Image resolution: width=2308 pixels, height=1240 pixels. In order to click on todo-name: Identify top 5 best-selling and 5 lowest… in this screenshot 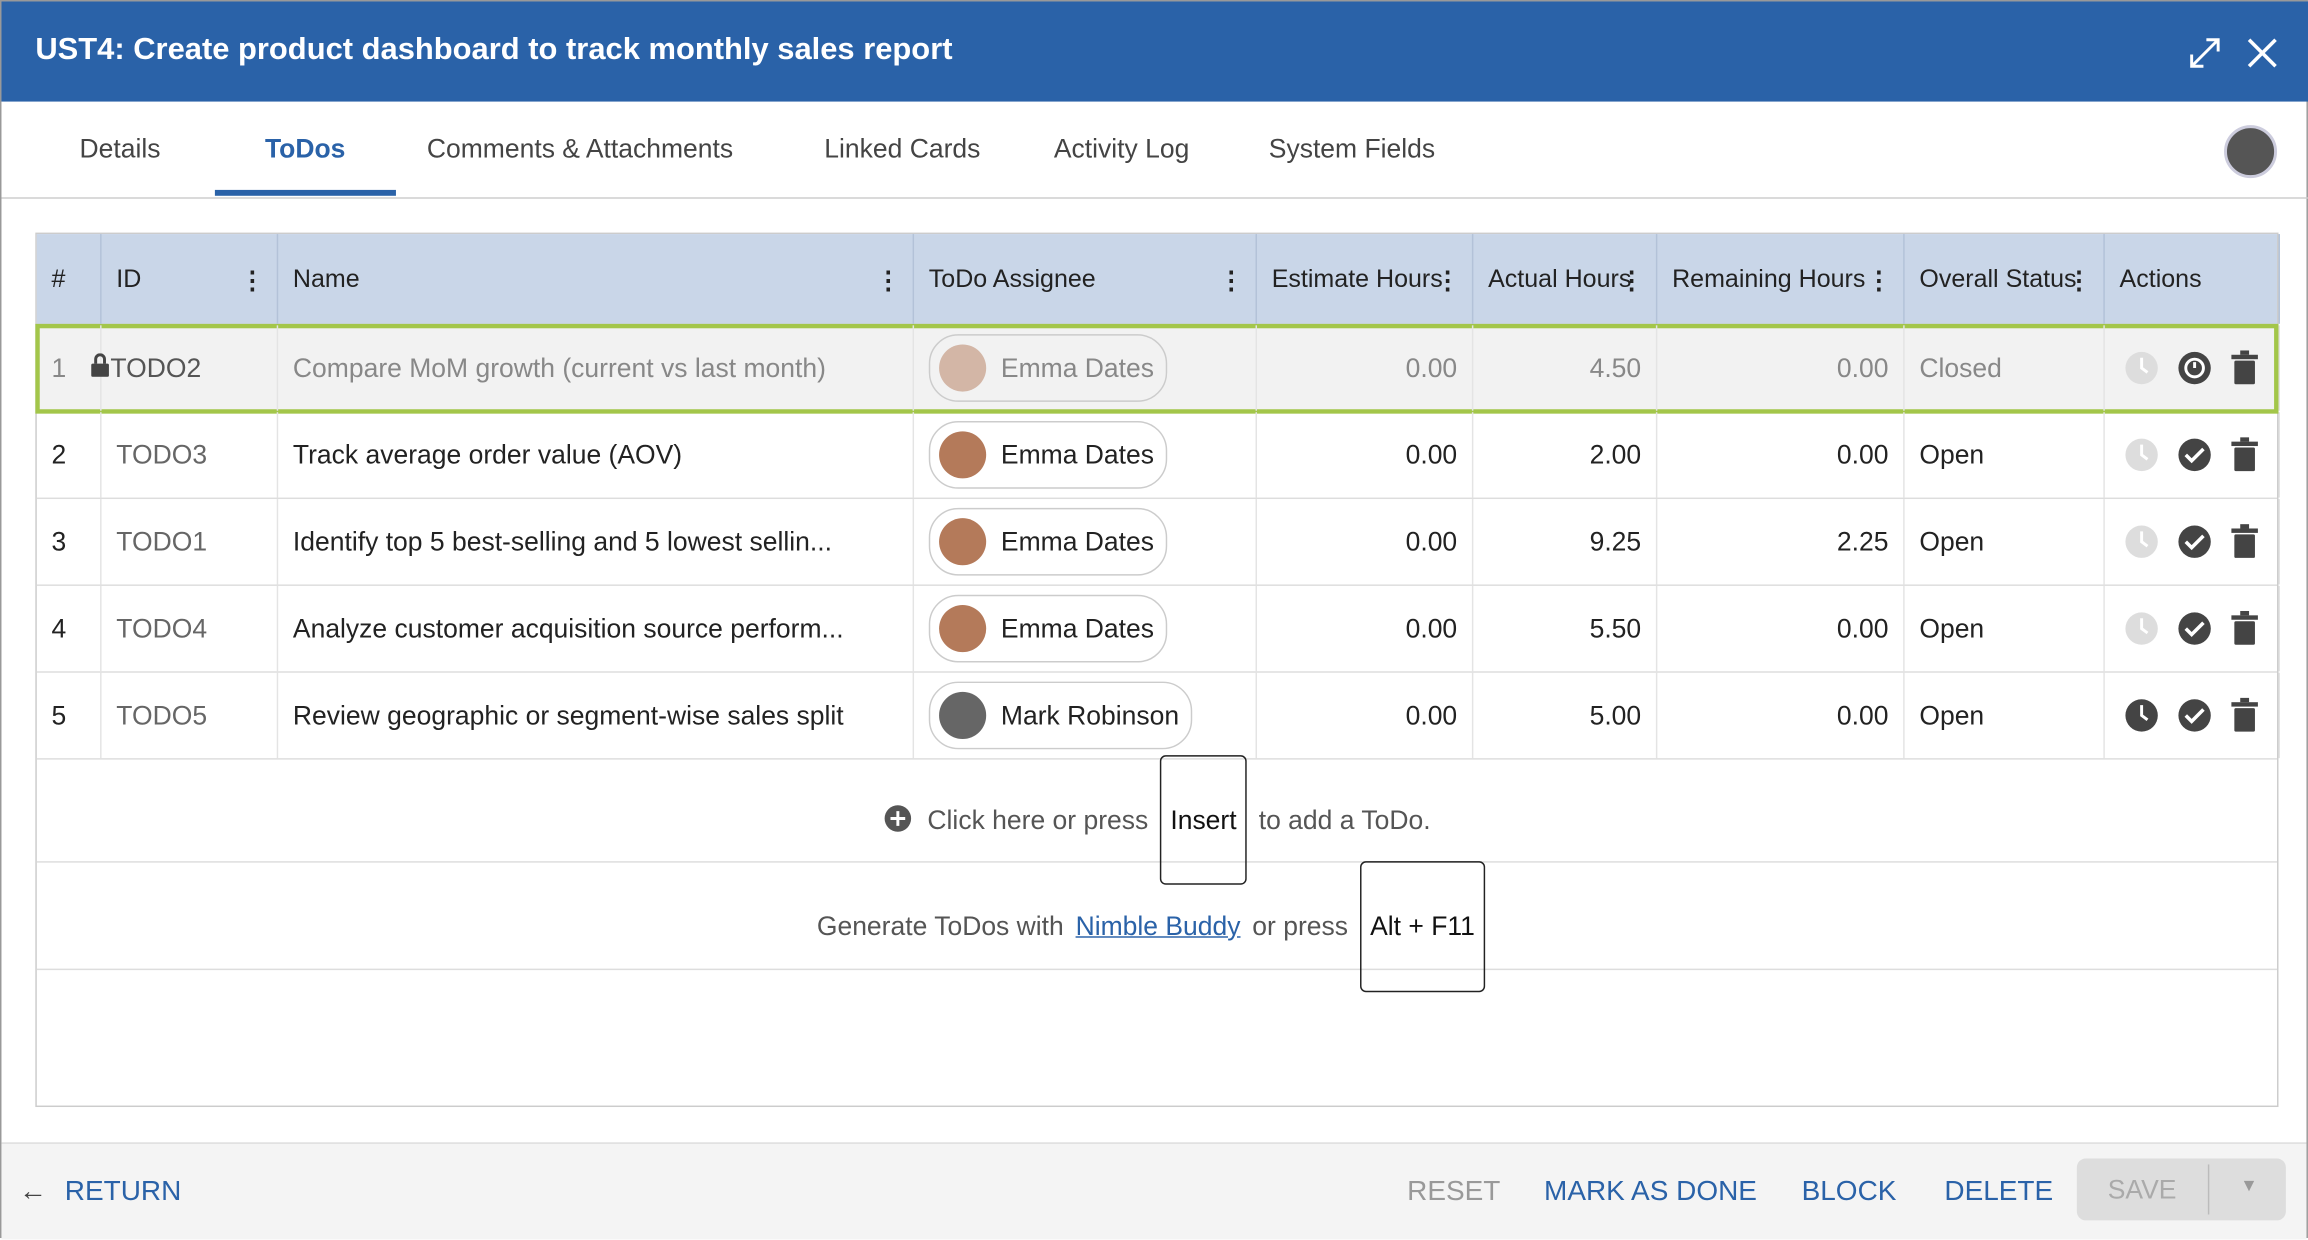, I will do `click(596, 542)`.